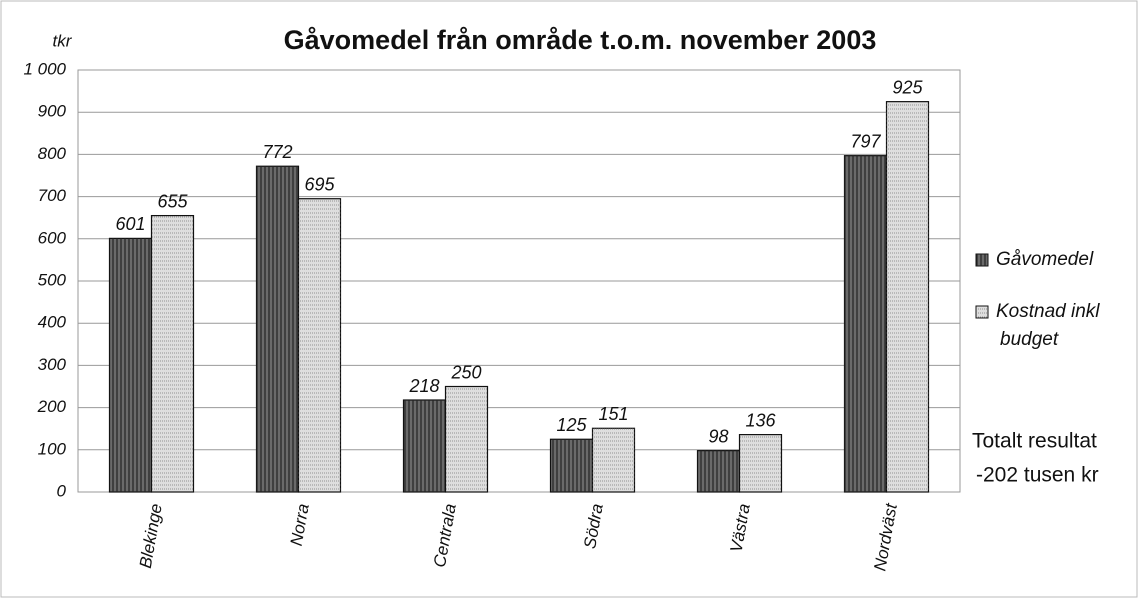  I want to click on annotation: -202 tusen kr, so click(1037, 475).